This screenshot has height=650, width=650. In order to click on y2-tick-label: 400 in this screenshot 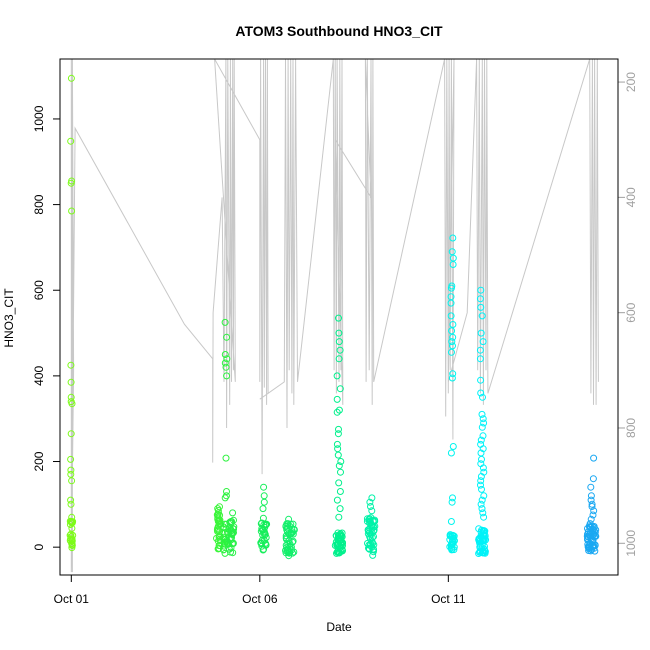, I will do `click(631, 197)`.